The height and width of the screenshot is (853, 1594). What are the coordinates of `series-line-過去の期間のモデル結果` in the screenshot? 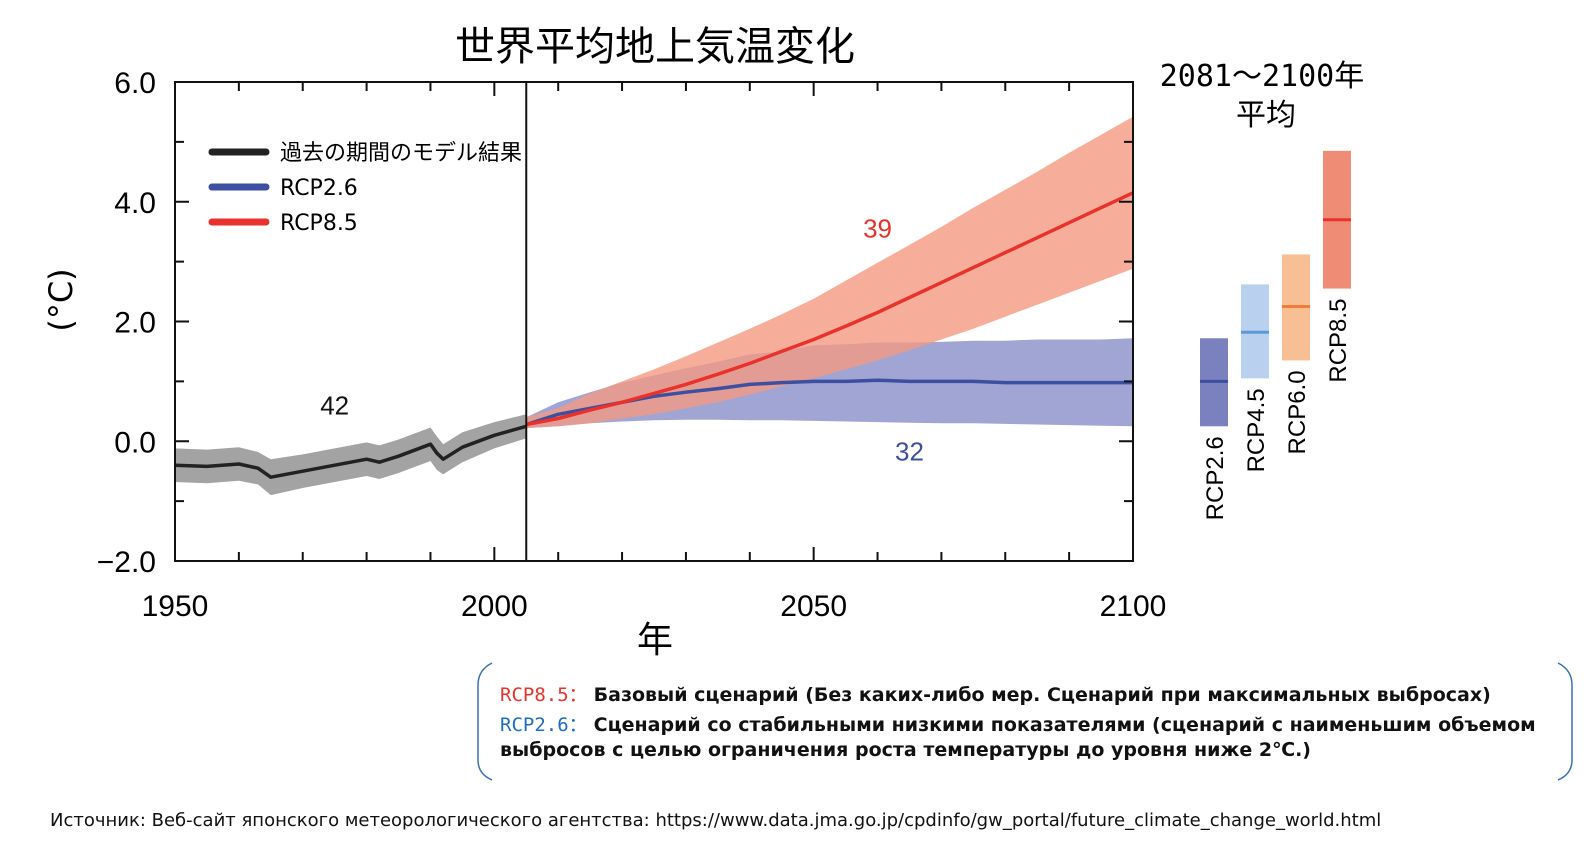 It's located at (350, 451).